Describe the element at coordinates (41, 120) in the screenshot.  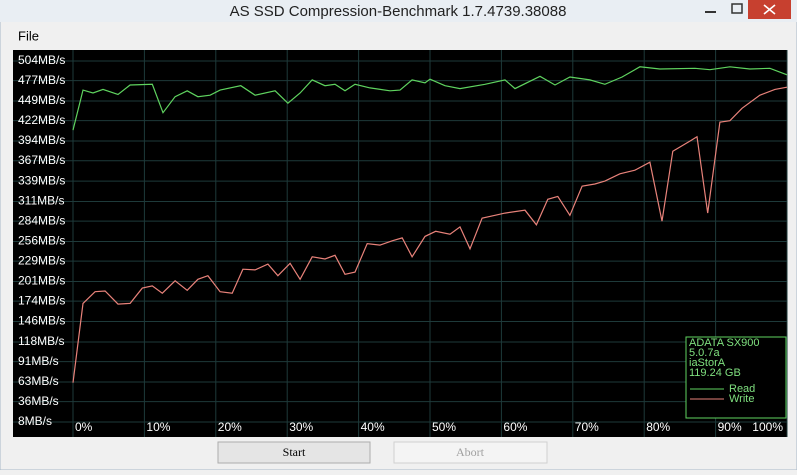
I see `y-tick-label: 422MB/s` at that location.